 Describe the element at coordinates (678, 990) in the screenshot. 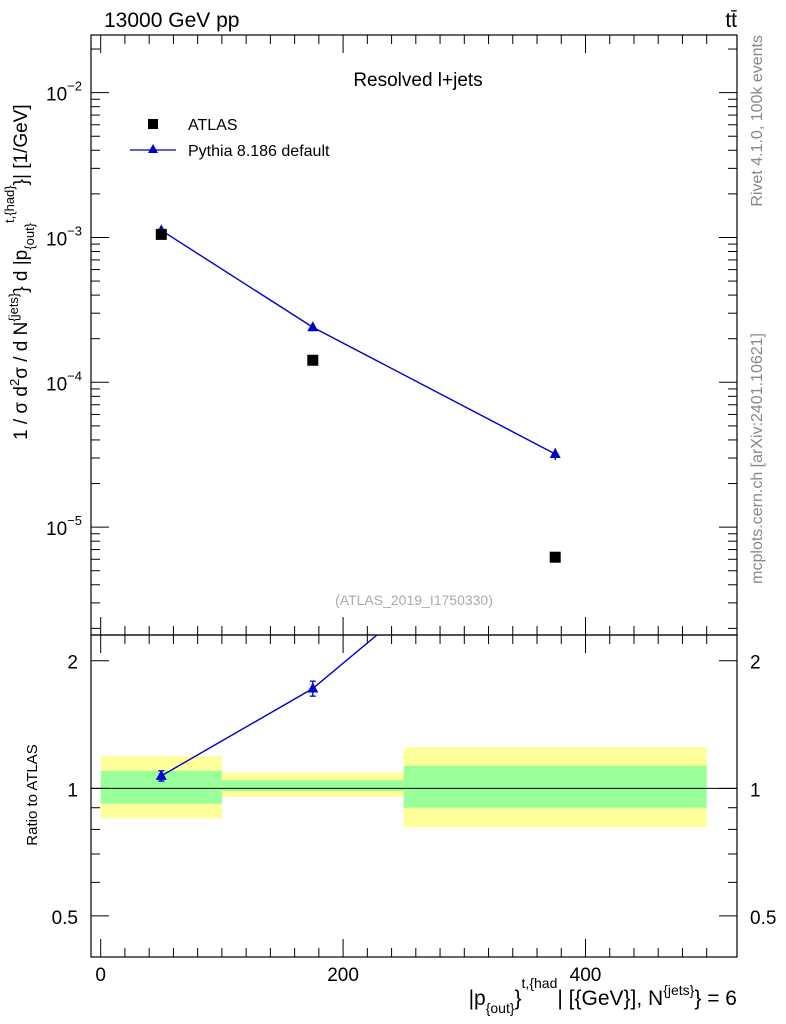

I see `xlabel-jets: {jets}` at that location.